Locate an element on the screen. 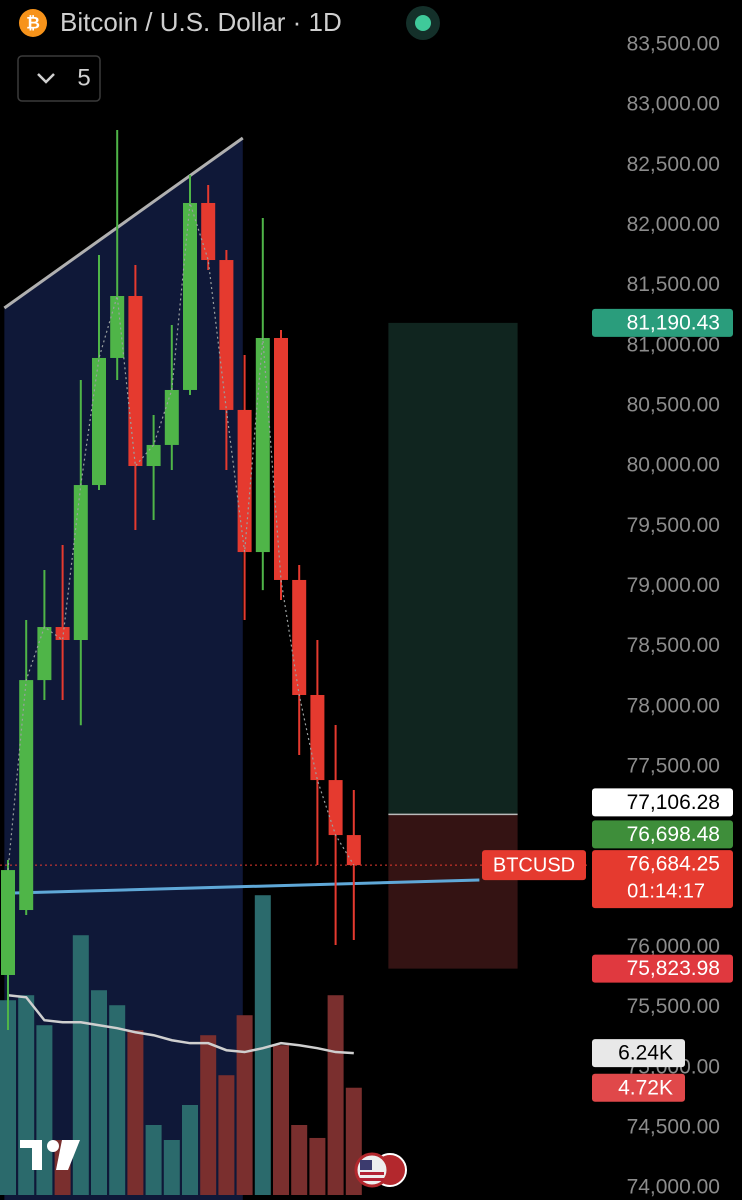 The height and width of the screenshot is (1200, 742). y-tick-label: 79,000.00 is located at coordinates (673, 585).